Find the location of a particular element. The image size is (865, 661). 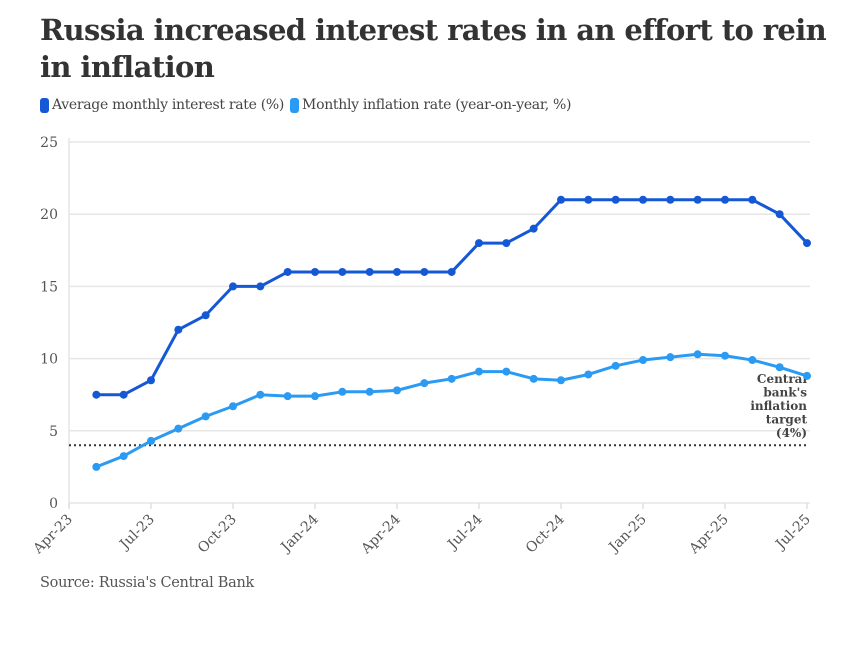

legend-swatch-inflation-rate is located at coordinates (295, 105).